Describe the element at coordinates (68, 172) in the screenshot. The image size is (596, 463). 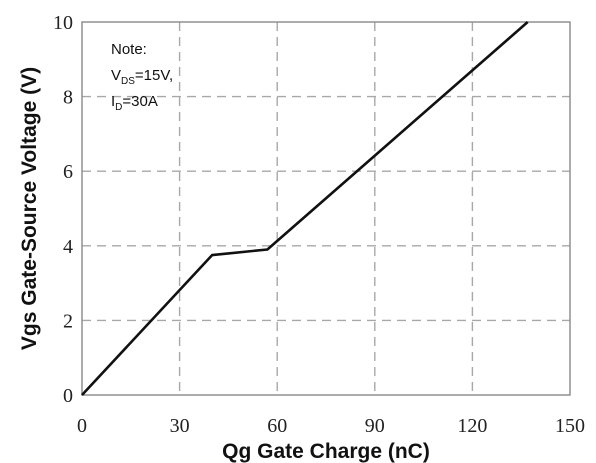
I see `y-tick-label-3: 6` at that location.